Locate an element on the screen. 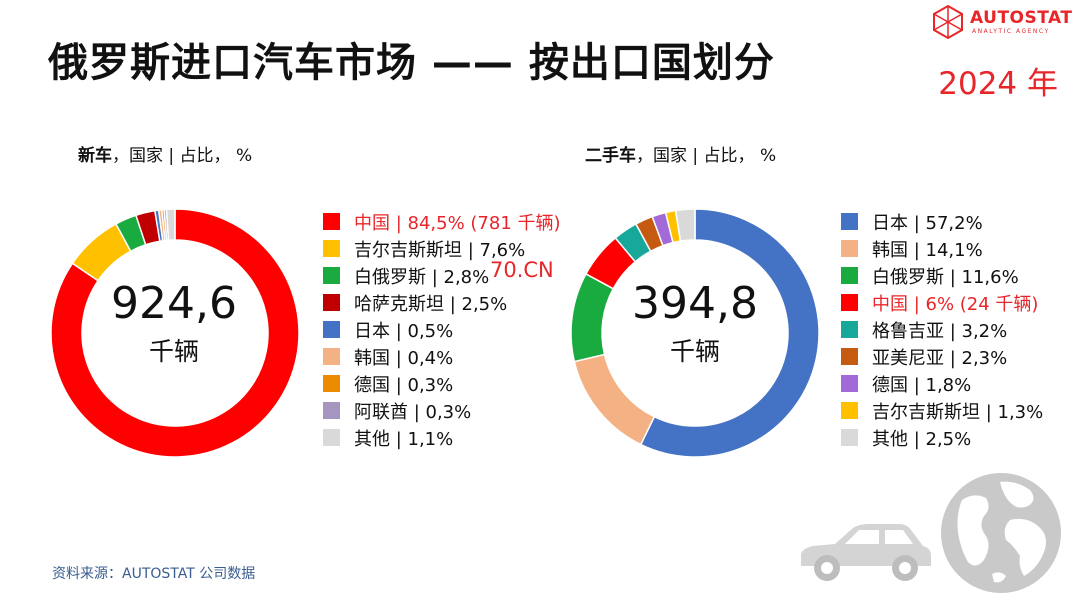 This screenshot has width=1080, height=605. new-cars-legend-label: 吉尔吉斯斯坦 | 7,6% is located at coordinates (440, 250).